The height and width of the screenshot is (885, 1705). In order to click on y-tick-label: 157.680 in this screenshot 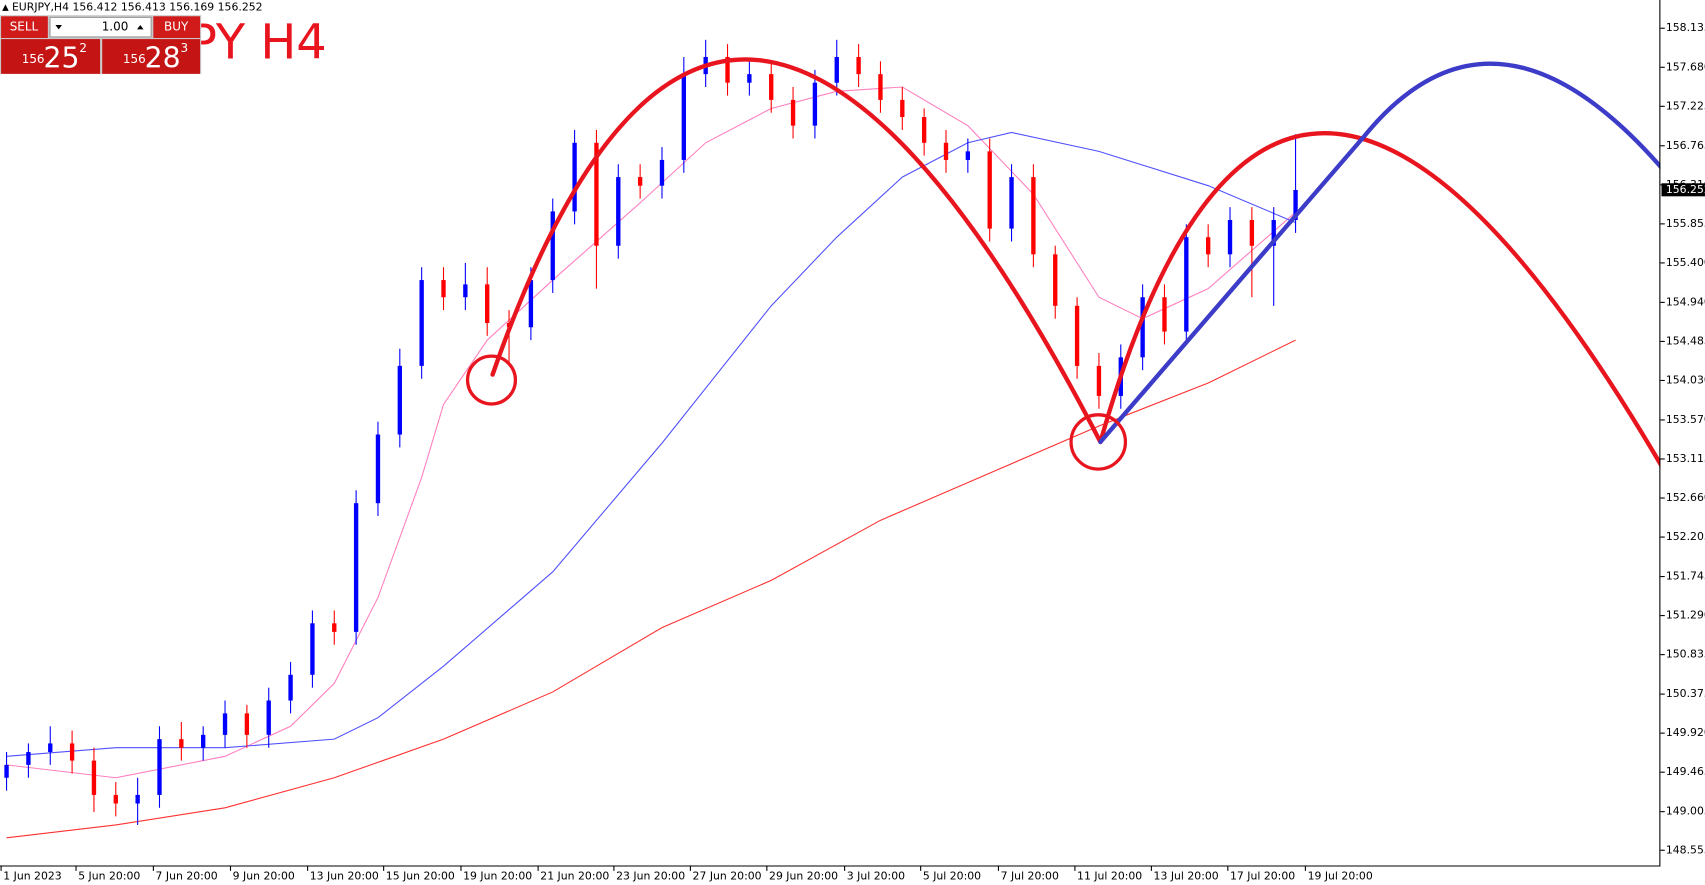, I will do `click(1685, 66)`.